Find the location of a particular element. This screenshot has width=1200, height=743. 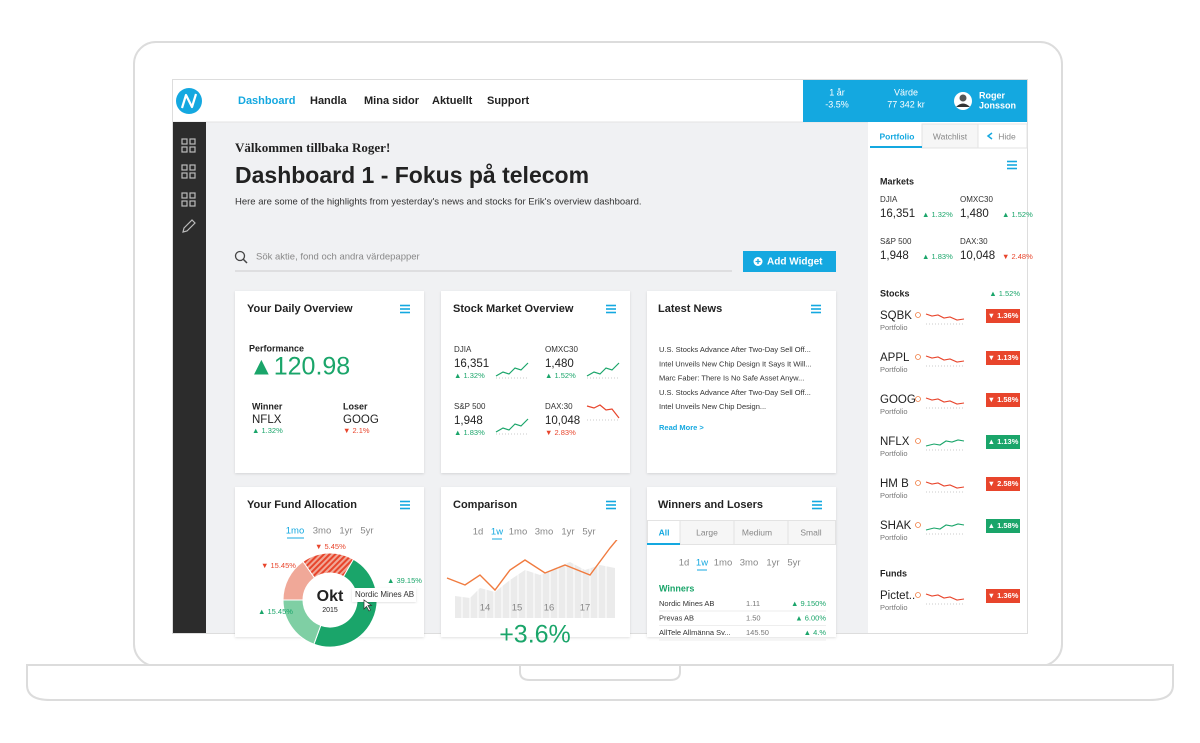

change: ▲ 1.32% is located at coordinates (469, 375).